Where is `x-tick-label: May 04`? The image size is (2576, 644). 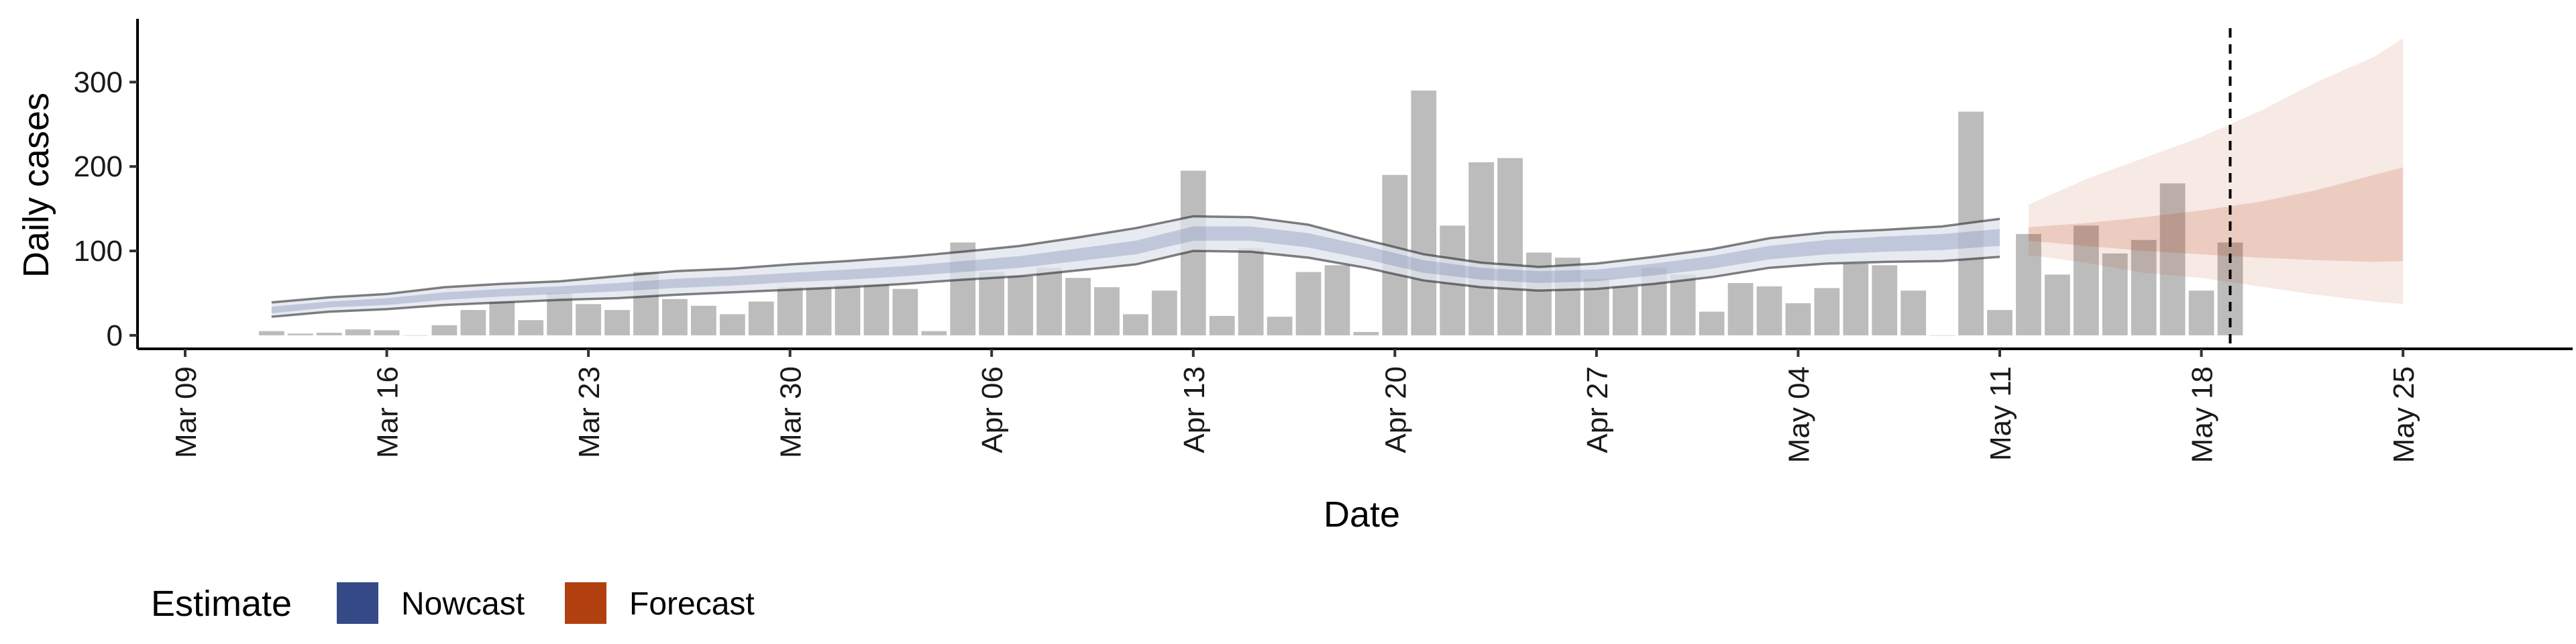
x-tick-label: May 04 is located at coordinates (1798, 414).